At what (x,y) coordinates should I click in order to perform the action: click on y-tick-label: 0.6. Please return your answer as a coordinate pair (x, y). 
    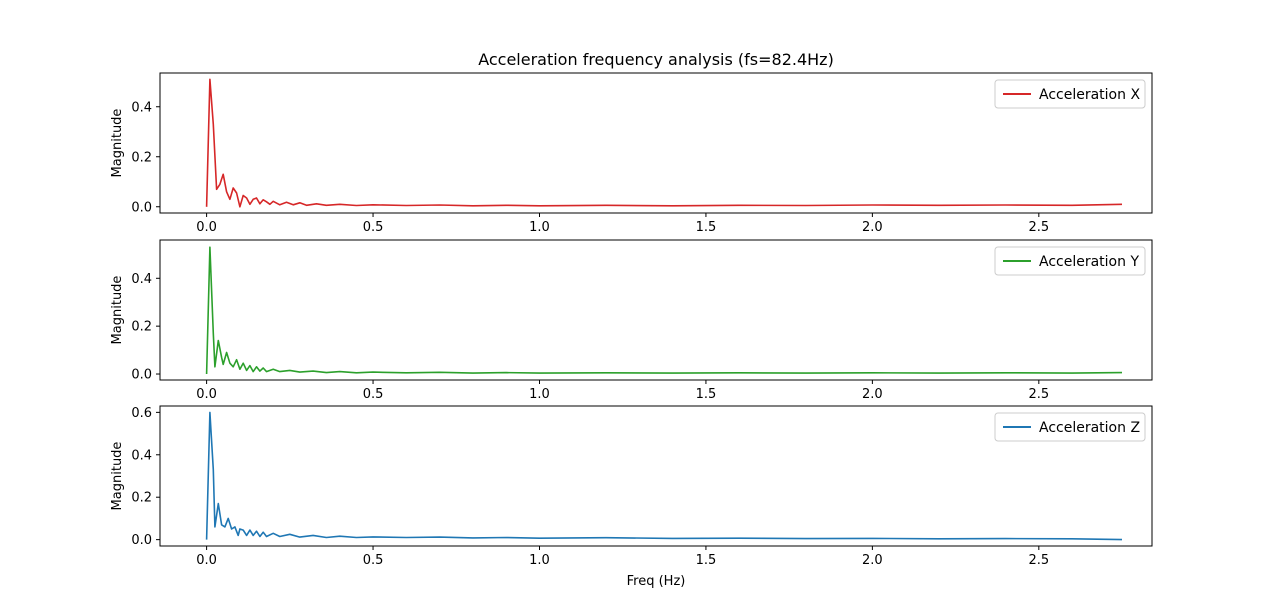
    Looking at the image, I should click on (141, 413).